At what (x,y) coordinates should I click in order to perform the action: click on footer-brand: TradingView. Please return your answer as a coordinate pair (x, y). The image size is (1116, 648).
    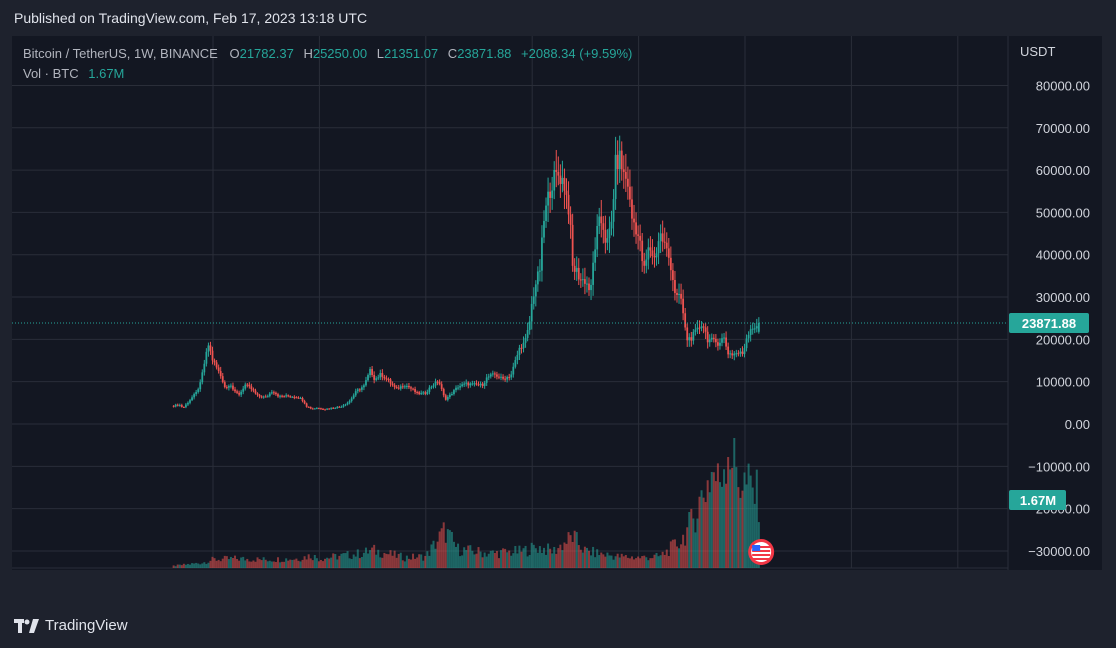
    Looking at the image, I should click on (71, 625).